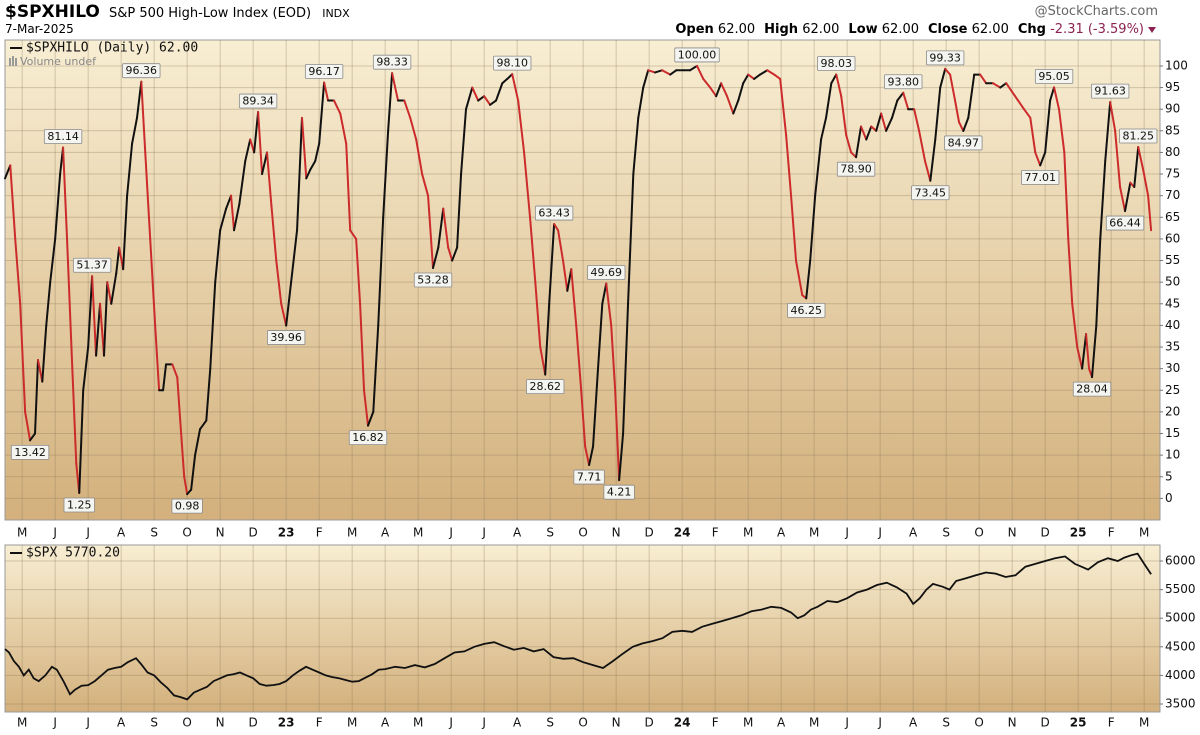  What do you see at coordinates (1172, 238) in the screenshot?
I see `y-tick-label: 60` at bounding box center [1172, 238].